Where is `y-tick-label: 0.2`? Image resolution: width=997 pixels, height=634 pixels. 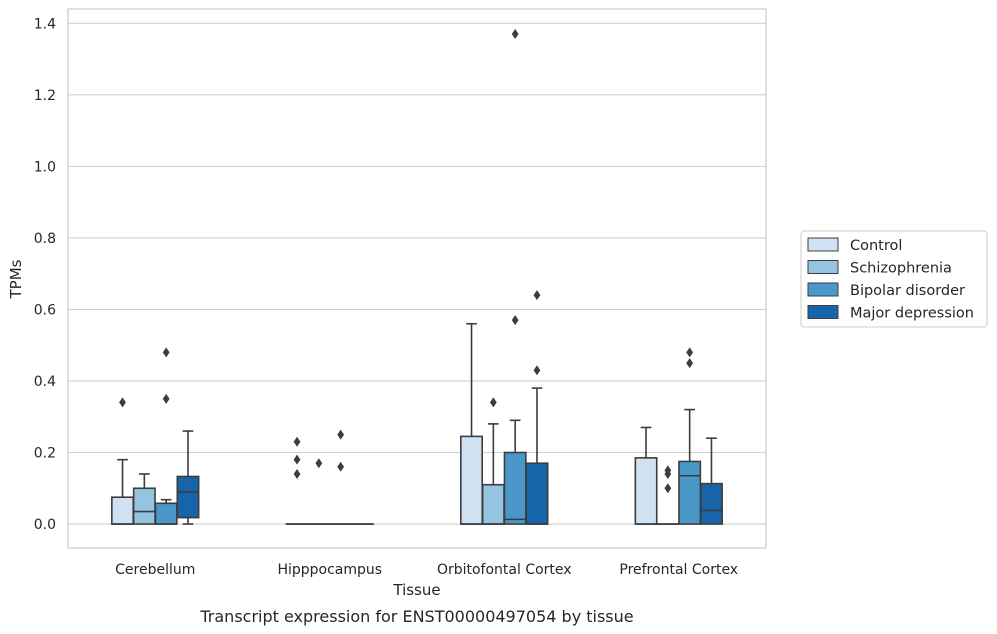 y-tick-label: 0.2 is located at coordinates (45, 454).